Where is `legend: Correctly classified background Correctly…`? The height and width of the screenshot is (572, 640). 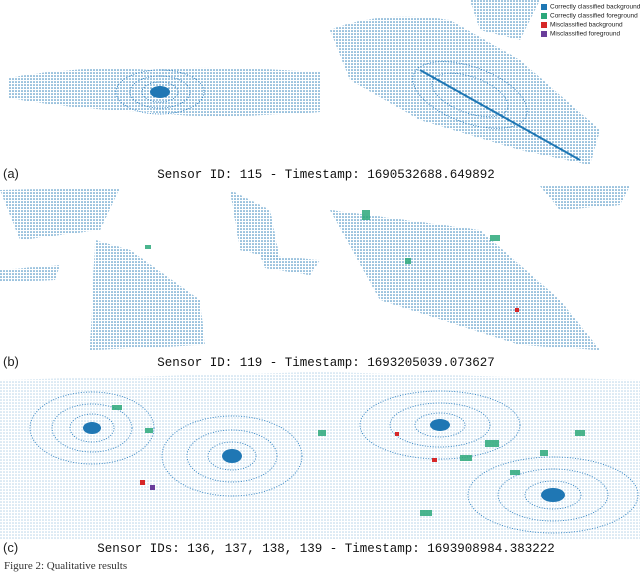 legend: Correctly classified background Correctly… is located at coordinates (590, 21).